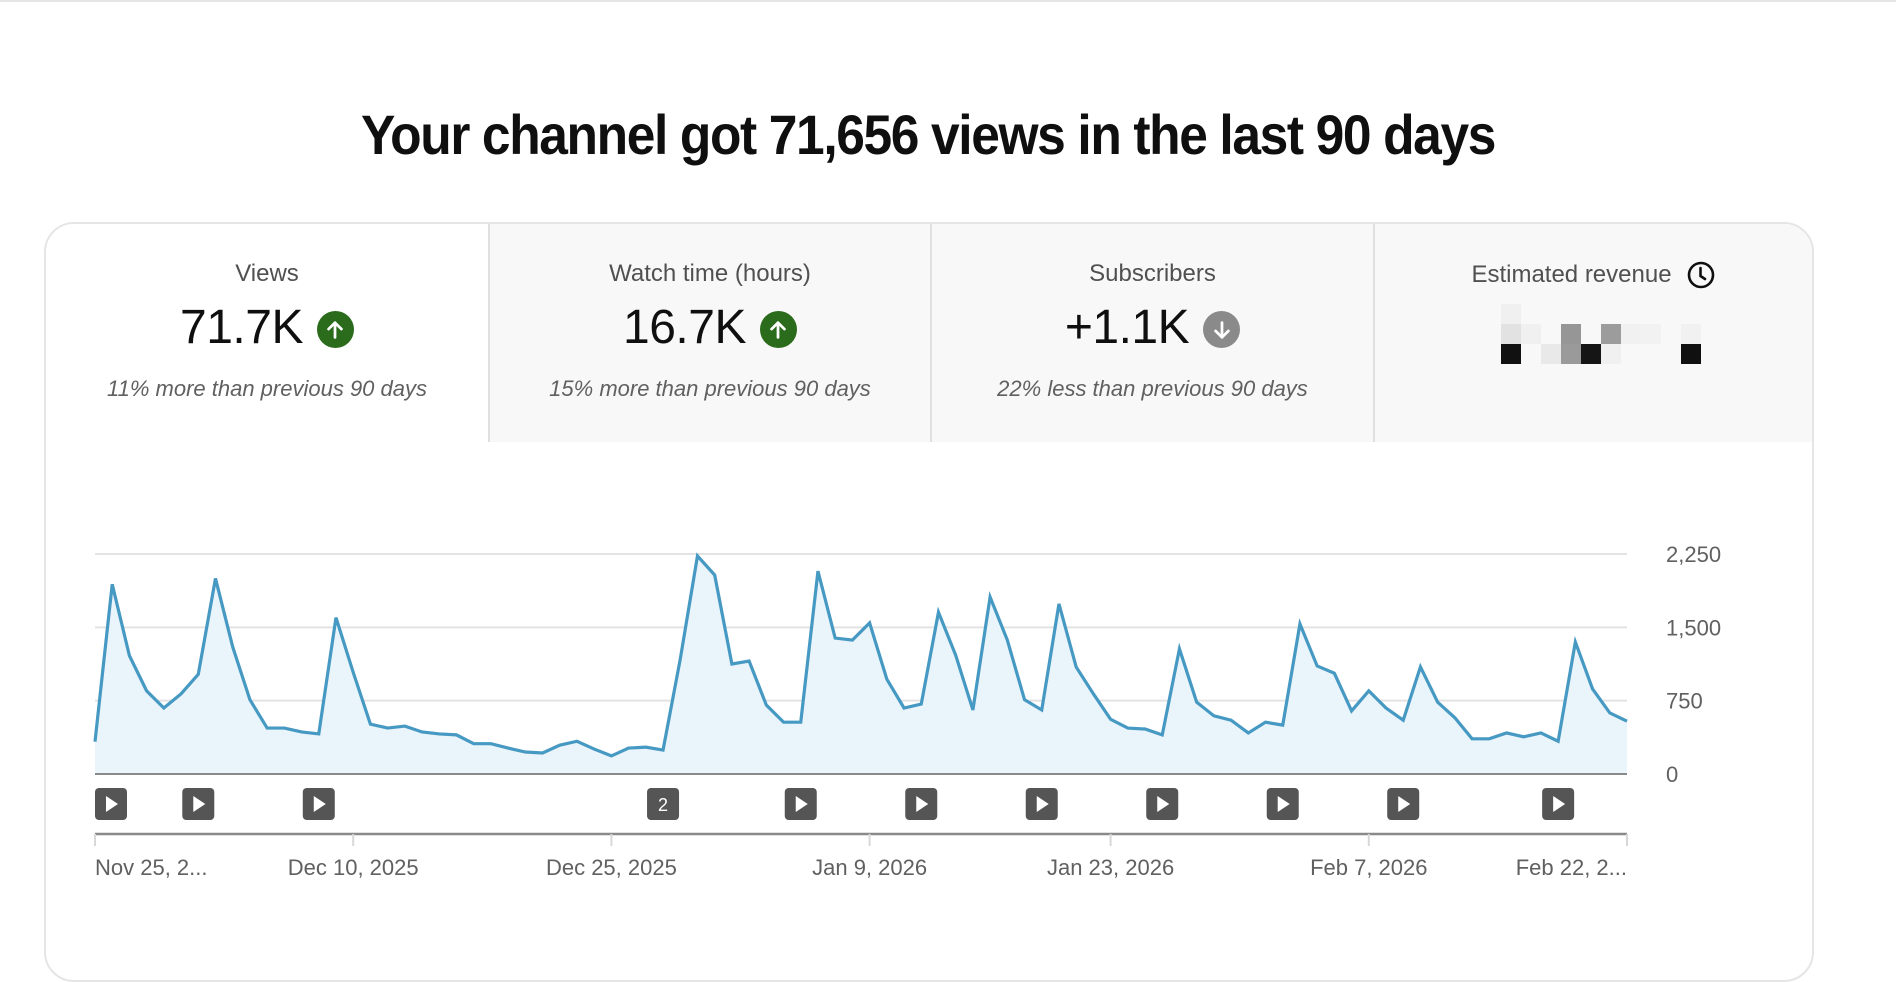 This screenshot has width=1896, height=982. I want to click on x-axis-label: Dec 10, 2025, so click(353, 867).